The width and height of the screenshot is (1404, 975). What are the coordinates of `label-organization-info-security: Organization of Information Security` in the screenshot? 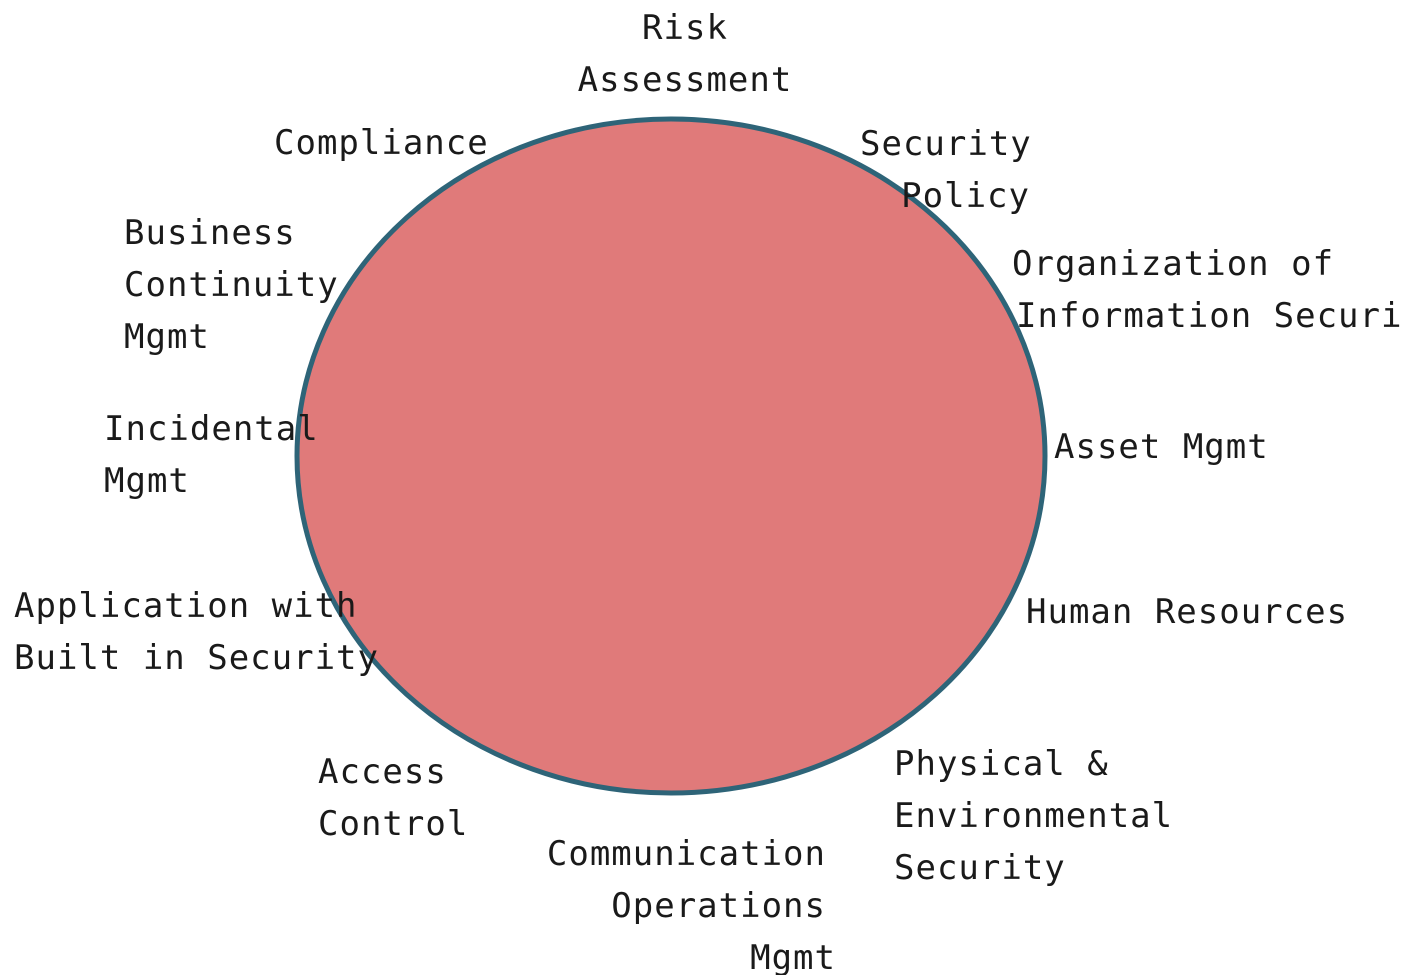 It's located at (1208, 290).